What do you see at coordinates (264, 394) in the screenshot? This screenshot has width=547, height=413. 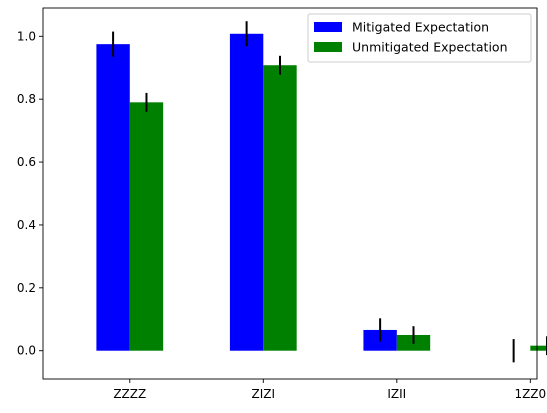 I see `x-tick-label: ZIZI` at bounding box center [264, 394].